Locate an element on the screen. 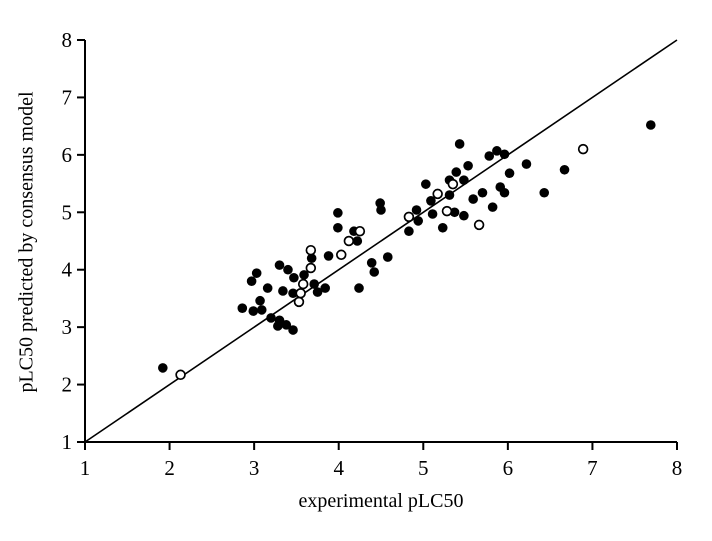 This screenshot has height=541, width=712. x-tick-label: 4 is located at coordinates (338, 468).